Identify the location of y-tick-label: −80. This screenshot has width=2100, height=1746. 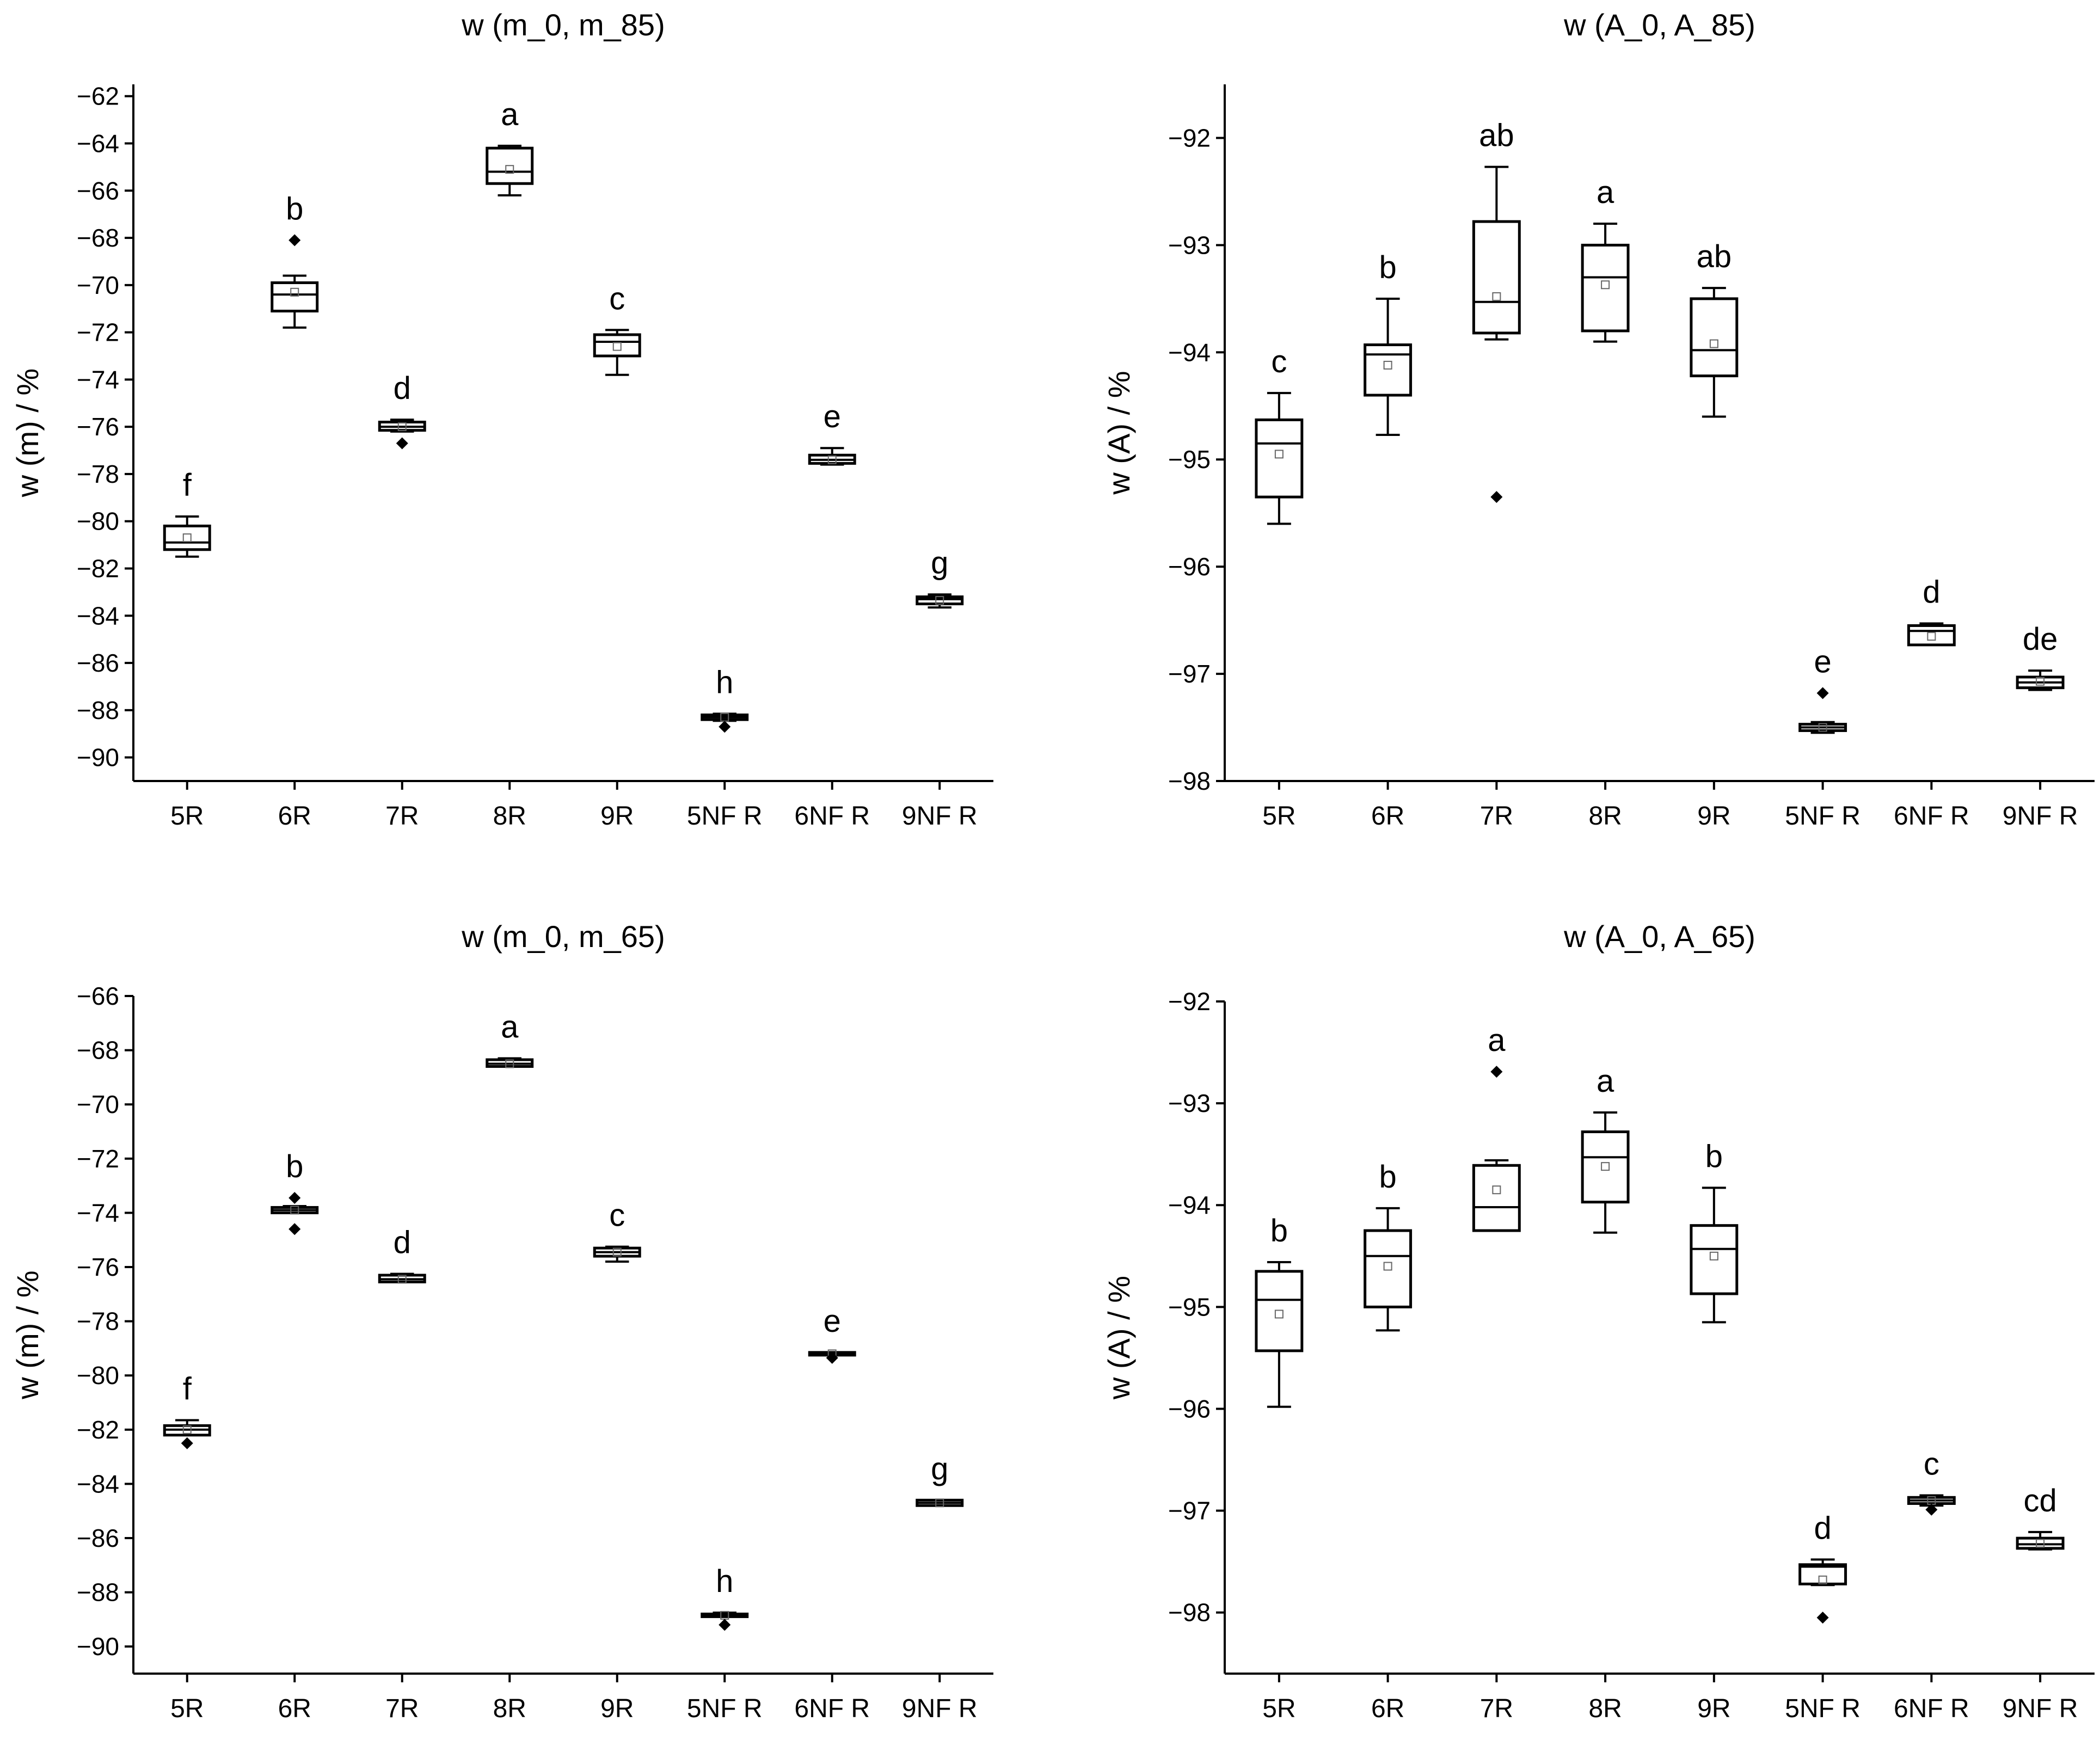
(98, 1375).